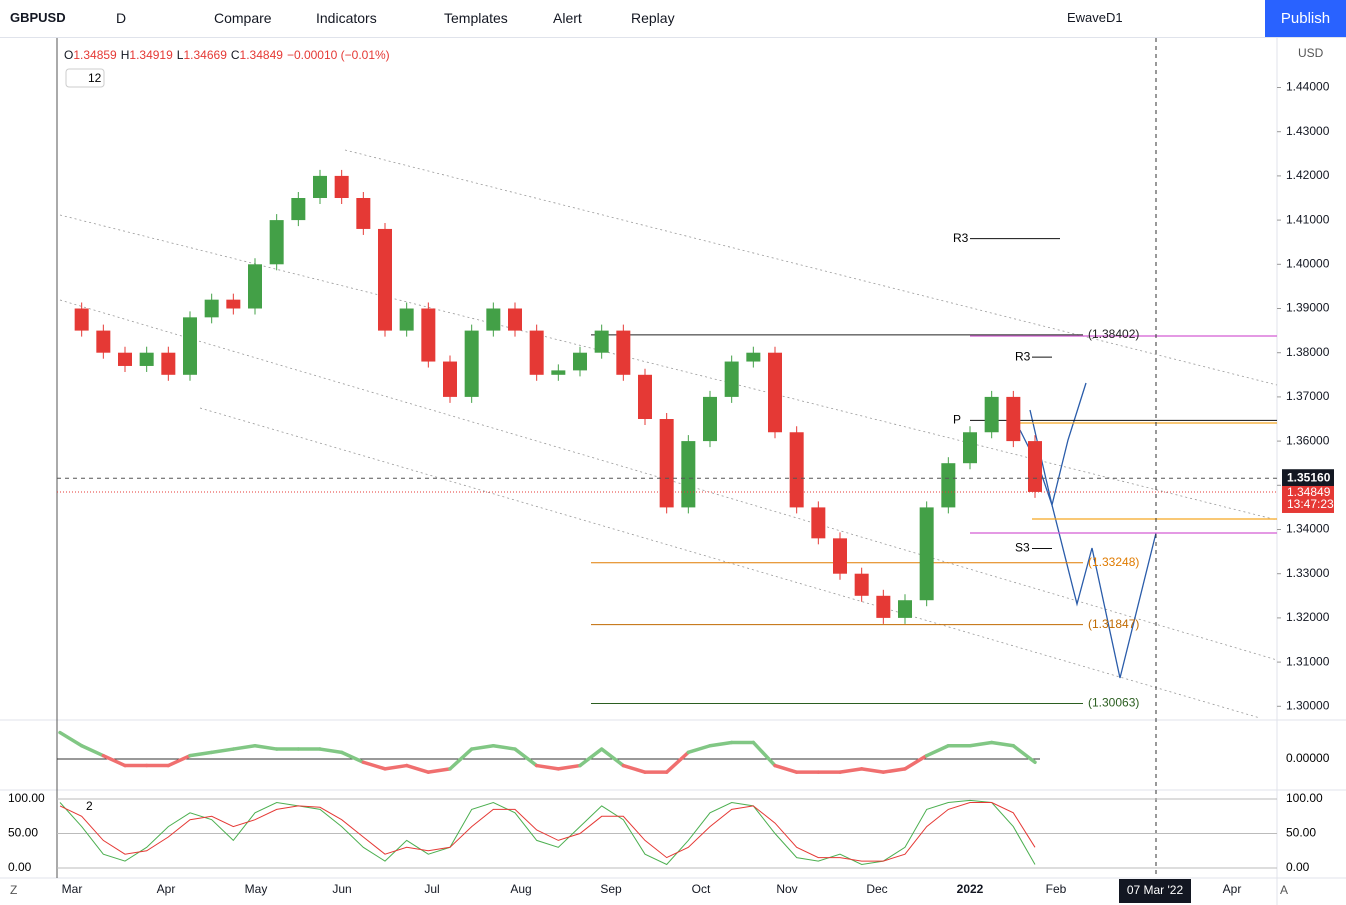 Image resolution: width=1346 pixels, height=905 pixels. I want to click on crosshair-price: 1.35160, so click(1309, 477).